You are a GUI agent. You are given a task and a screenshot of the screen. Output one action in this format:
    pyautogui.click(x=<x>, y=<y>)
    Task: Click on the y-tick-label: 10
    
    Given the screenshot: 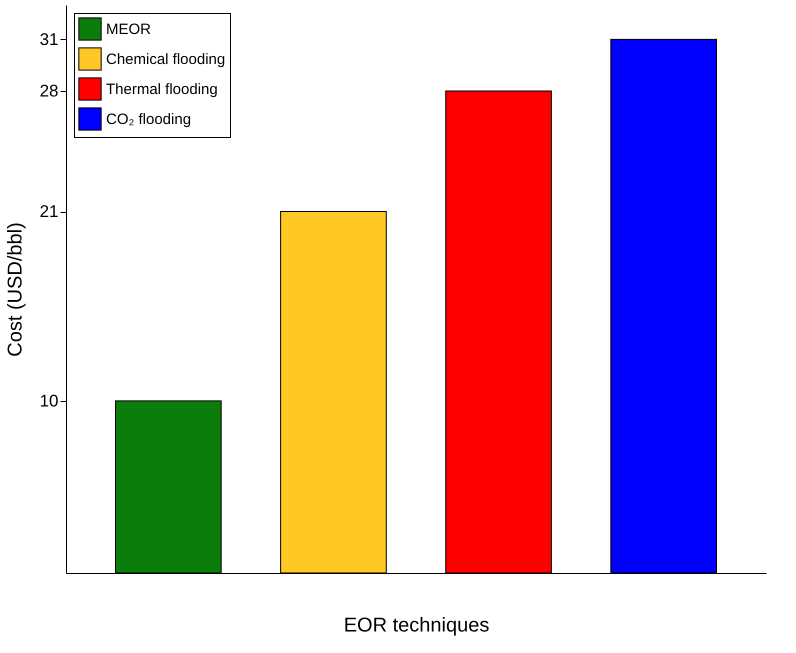 What is the action you would take?
    pyautogui.click(x=49, y=400)
    